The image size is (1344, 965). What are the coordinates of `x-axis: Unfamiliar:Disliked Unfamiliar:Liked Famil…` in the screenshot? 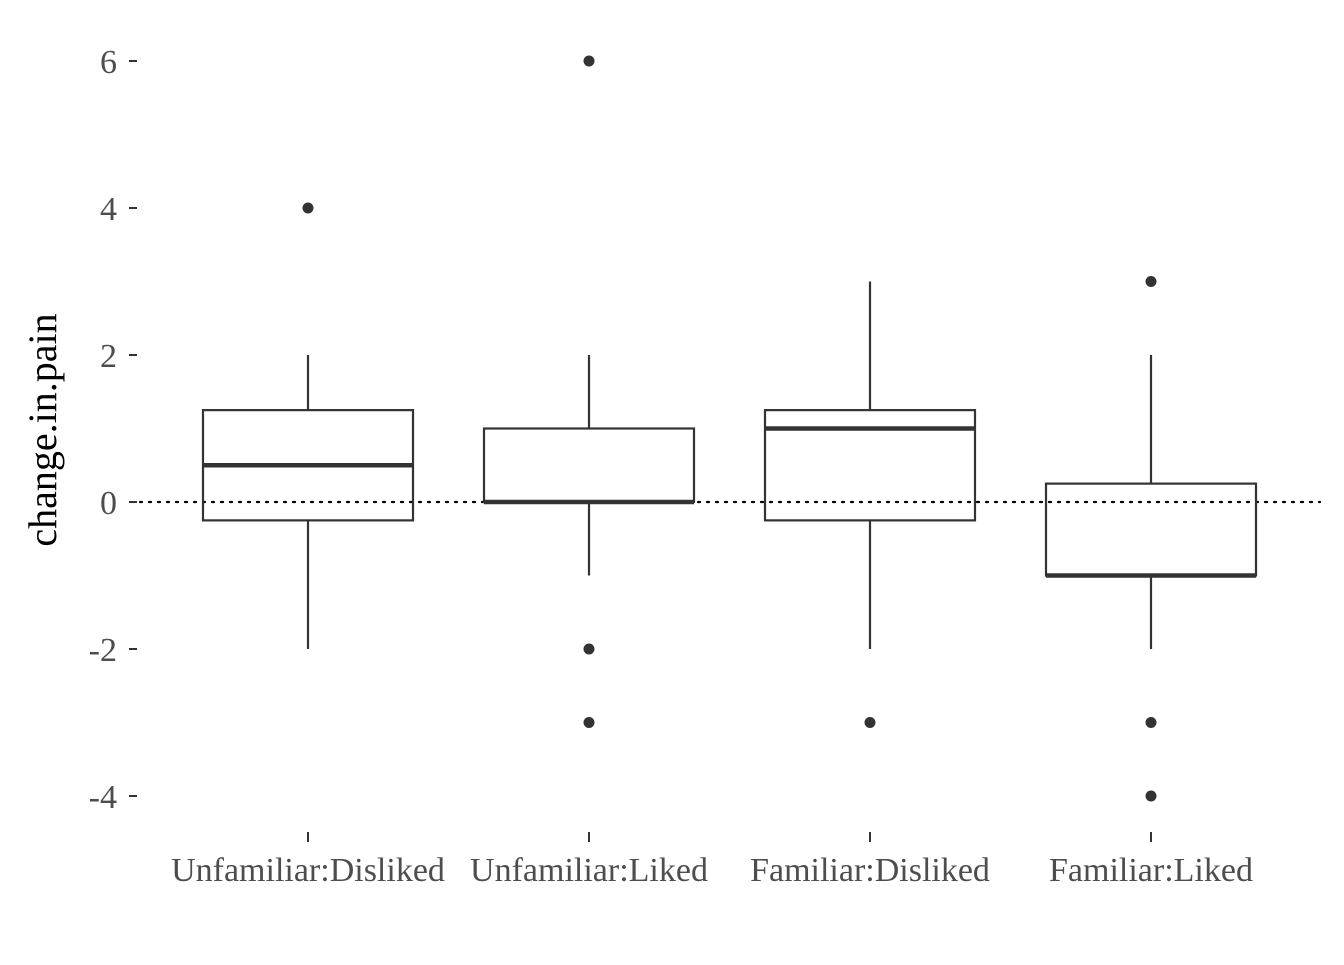 It's located at (712, 860).